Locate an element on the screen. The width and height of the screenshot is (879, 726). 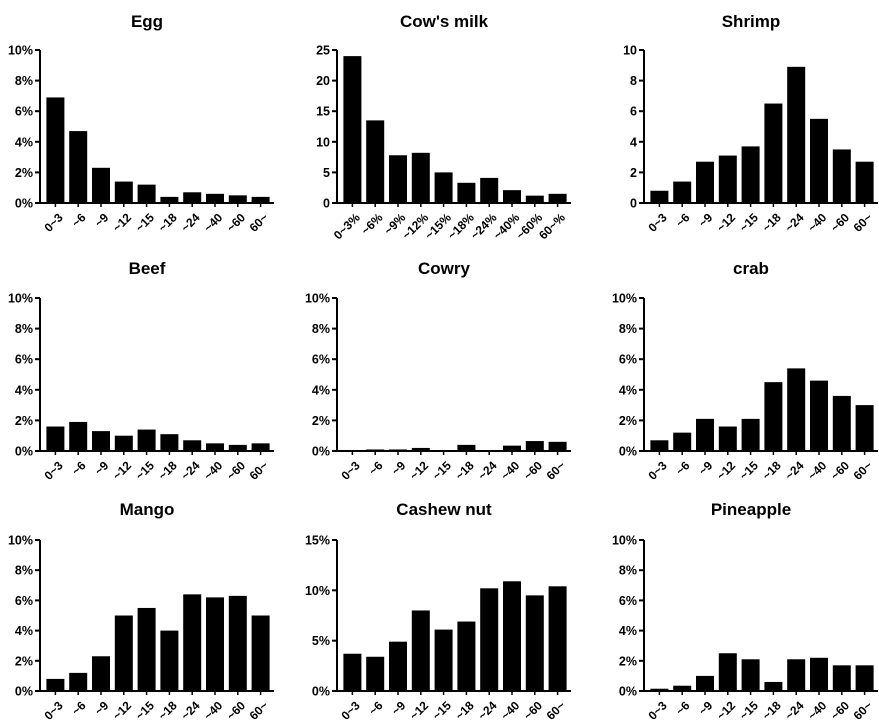
x-tick-label: 60~% is located at coordinates (552, 226).